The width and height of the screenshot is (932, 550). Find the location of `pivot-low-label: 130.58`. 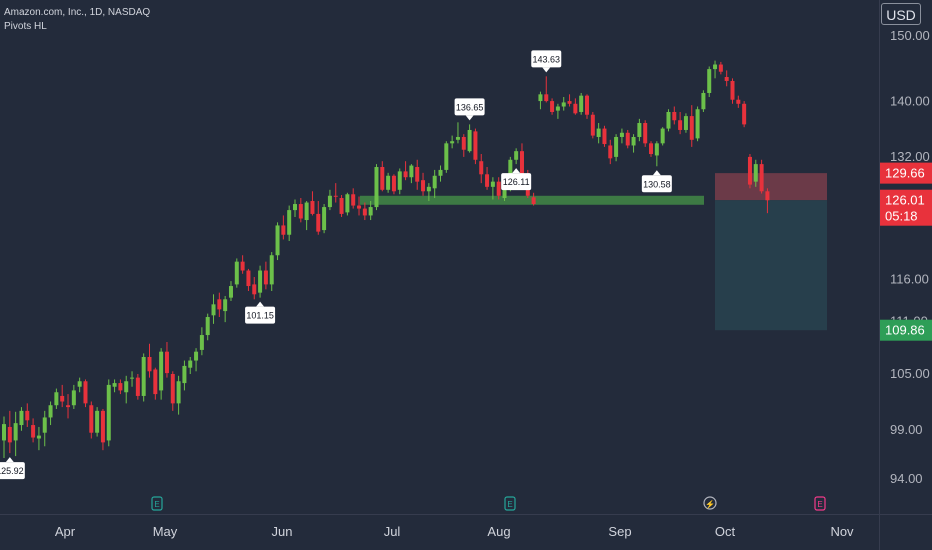

pivot-low-label: 130.58 is located at coordinates (656, 181).